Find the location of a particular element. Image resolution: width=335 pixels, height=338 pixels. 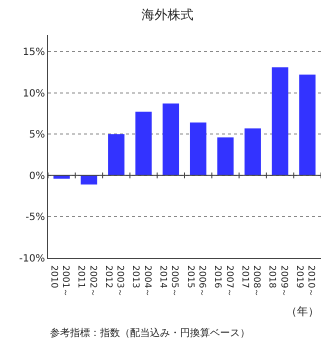

x-tick-label: 2009～ 2018 is located at coordinates (277, 281).